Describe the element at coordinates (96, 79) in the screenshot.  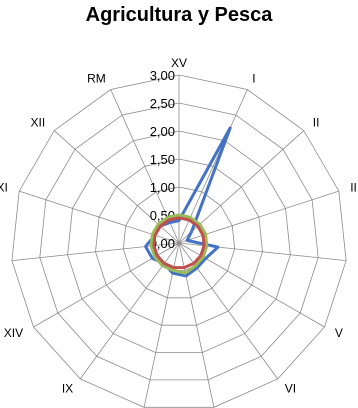
I see `category-label: RM` at that location.